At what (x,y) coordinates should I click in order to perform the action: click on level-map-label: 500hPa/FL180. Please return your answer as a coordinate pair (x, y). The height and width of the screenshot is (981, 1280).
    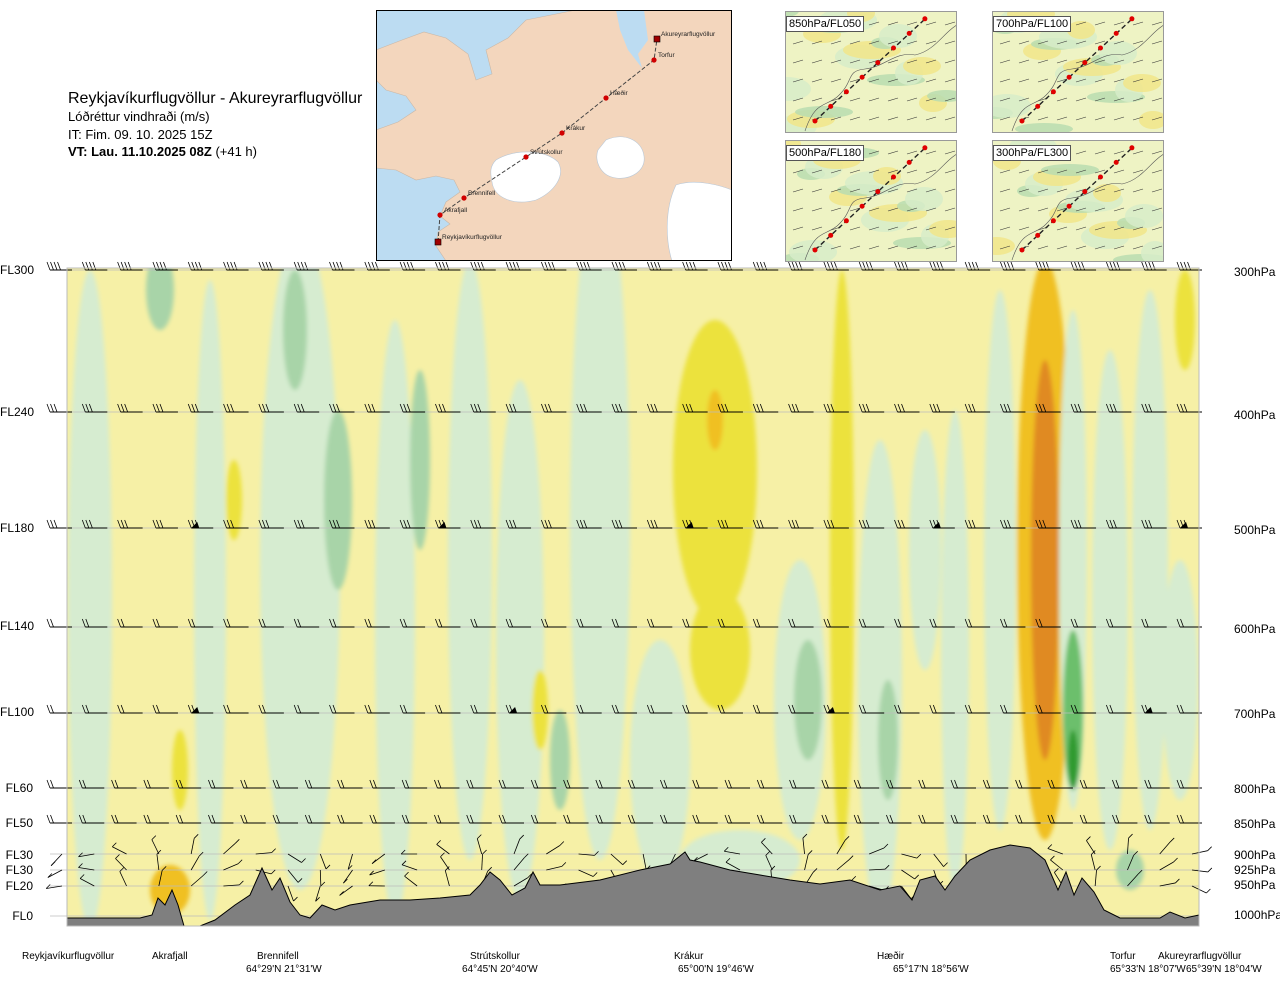
    Looking at the image, I should click on (825, 153).